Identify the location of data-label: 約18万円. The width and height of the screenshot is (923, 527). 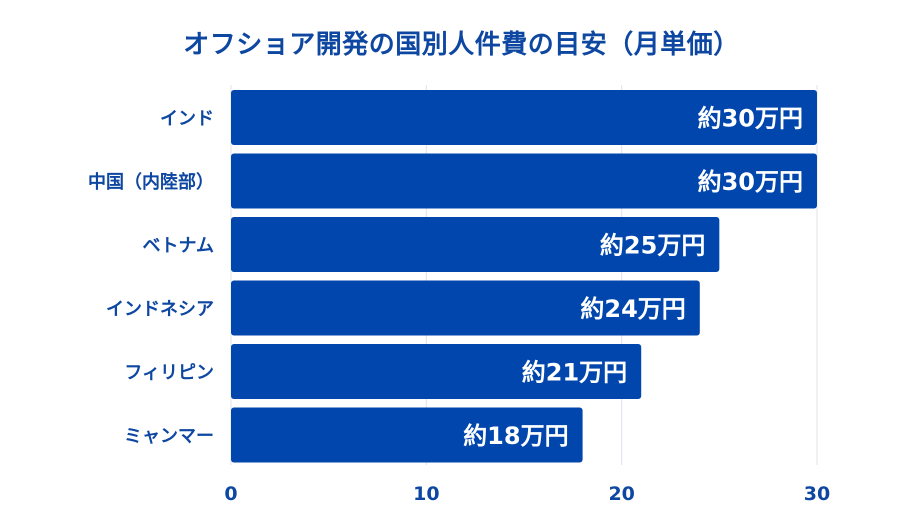
(515, 436).